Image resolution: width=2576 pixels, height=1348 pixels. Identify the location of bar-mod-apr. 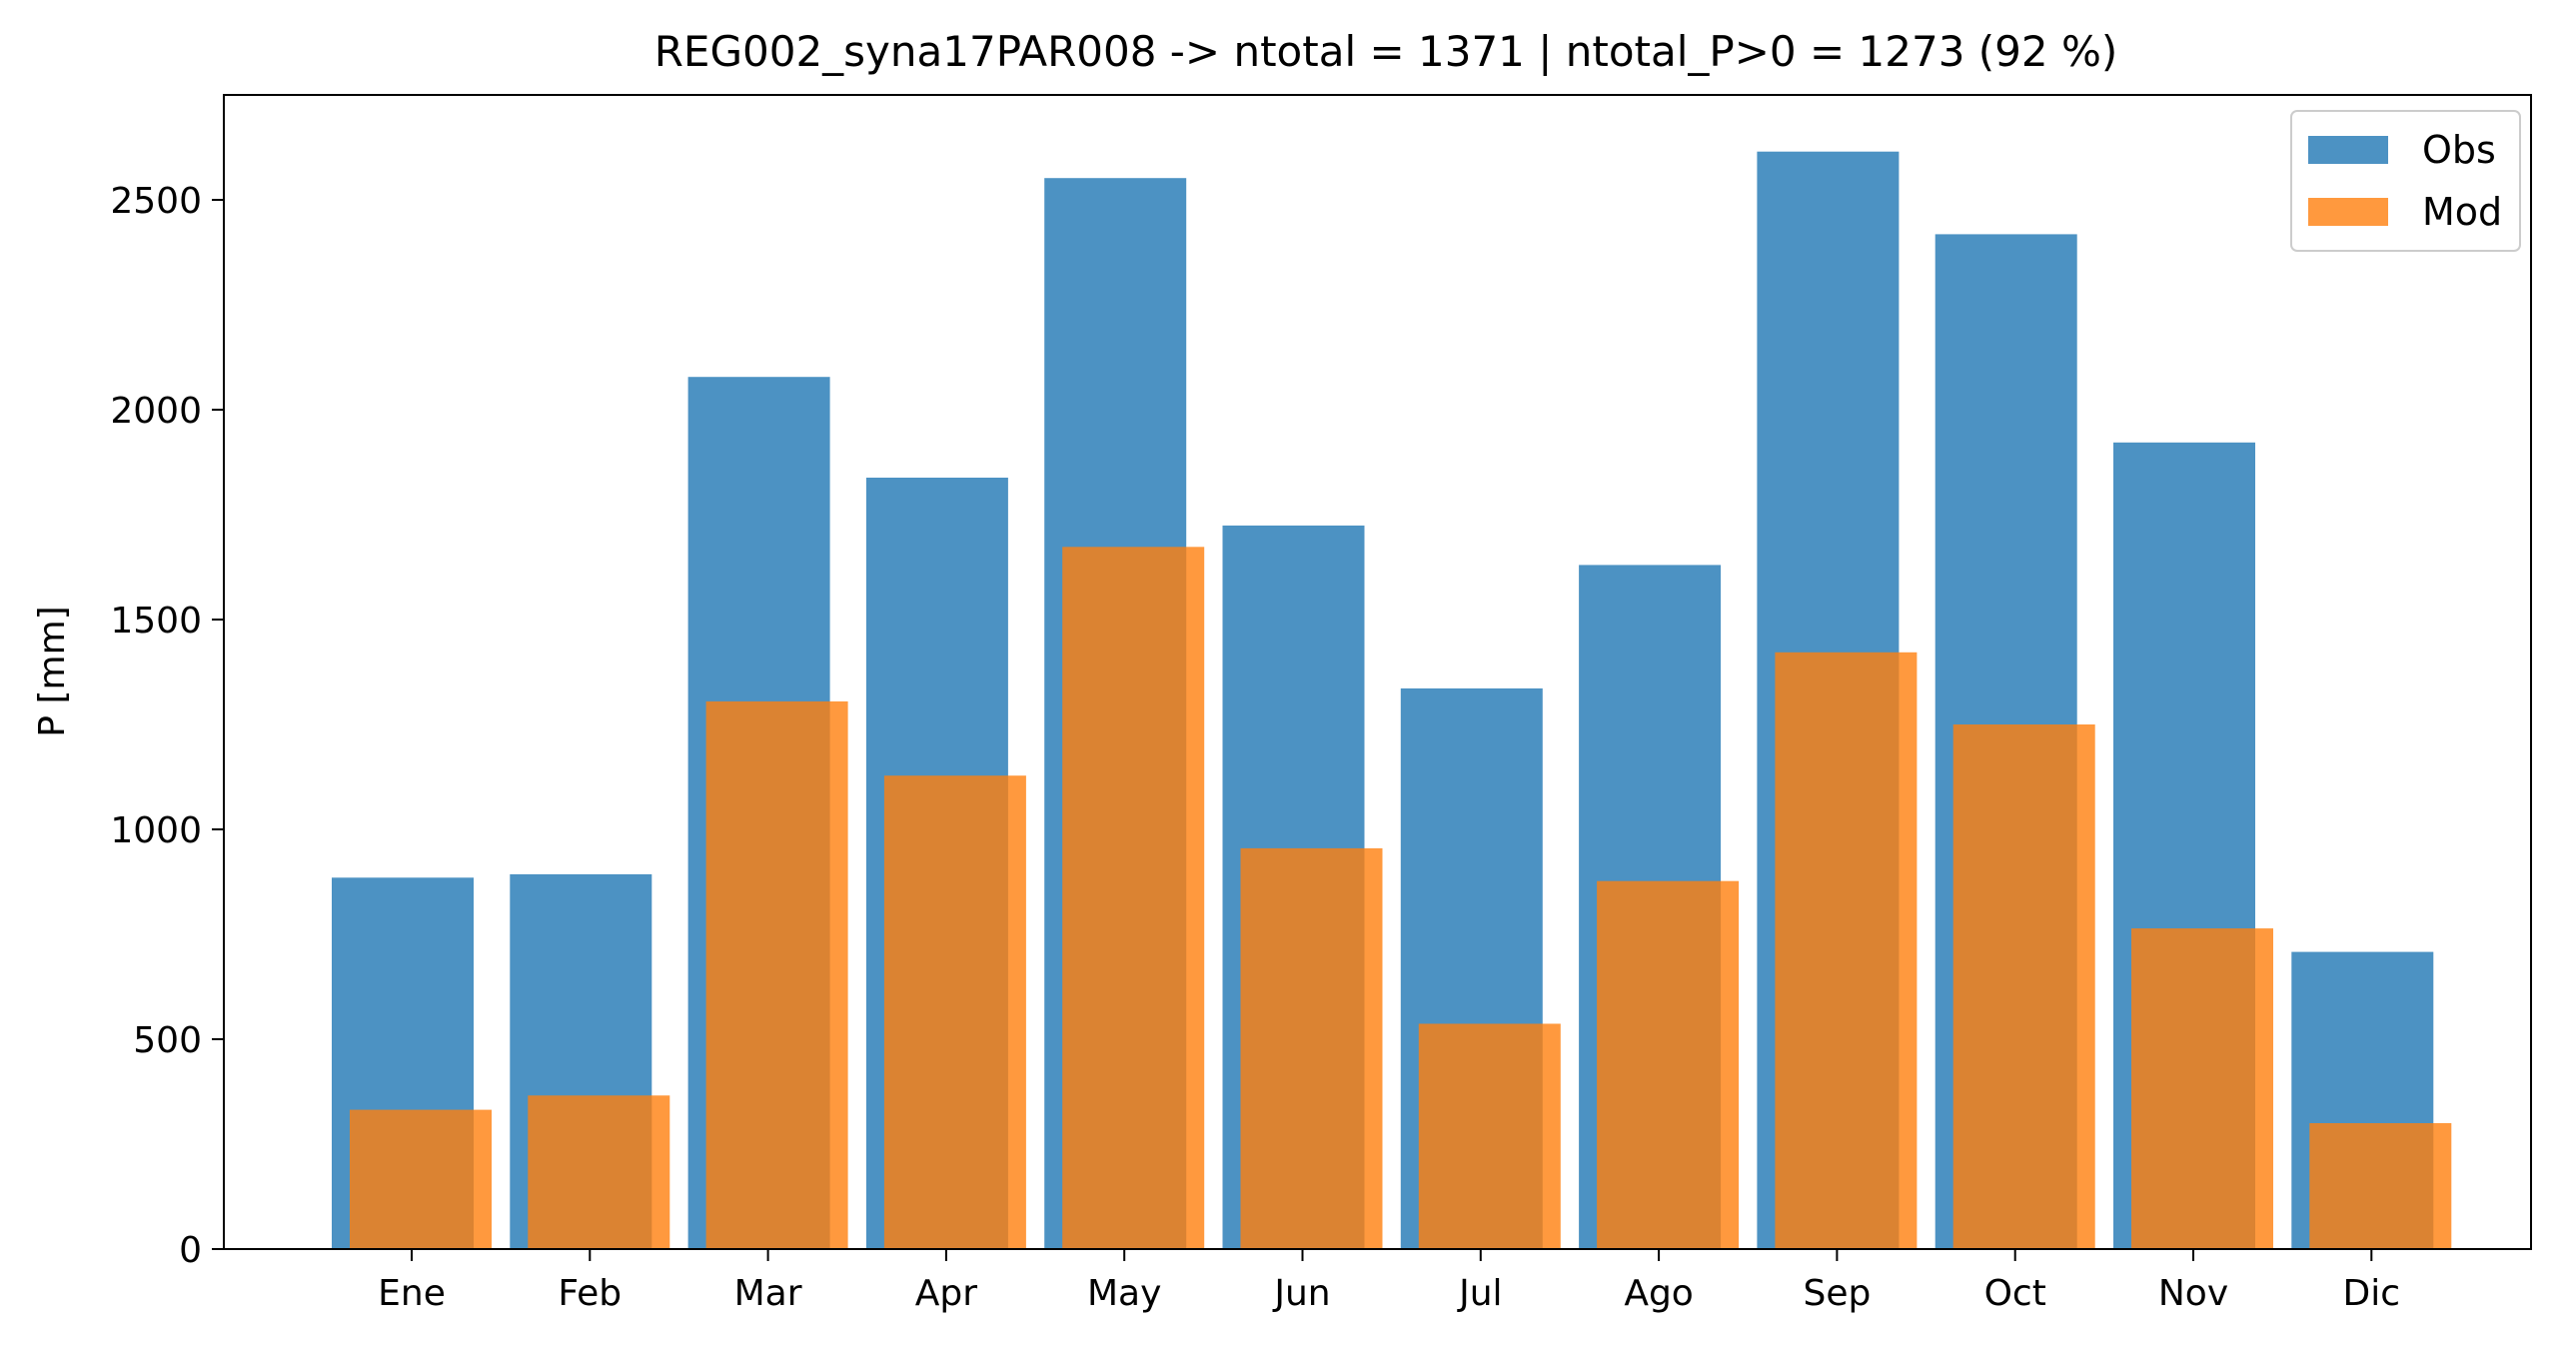
(954, 1012).